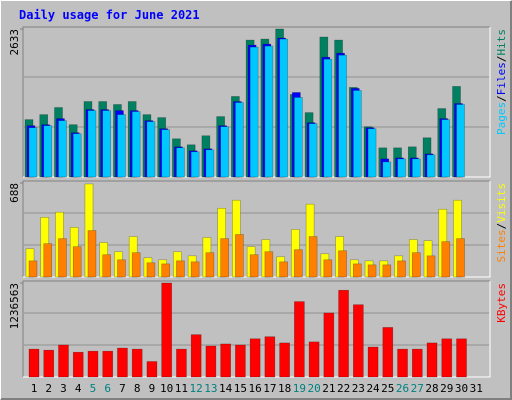  What do you see at coordinates (501, 203) in the screenshot?
I see `legend-entry: Visits` at bounding box center [501, 203].